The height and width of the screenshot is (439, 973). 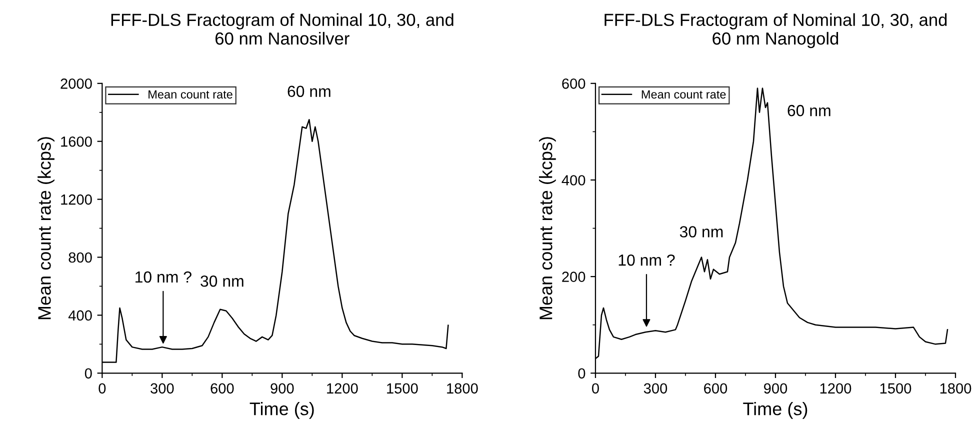 What do you see at coordinates (76, 141) in the screenshot?
I see `y-tick-label: 1600` at bounding box center [76, 141].